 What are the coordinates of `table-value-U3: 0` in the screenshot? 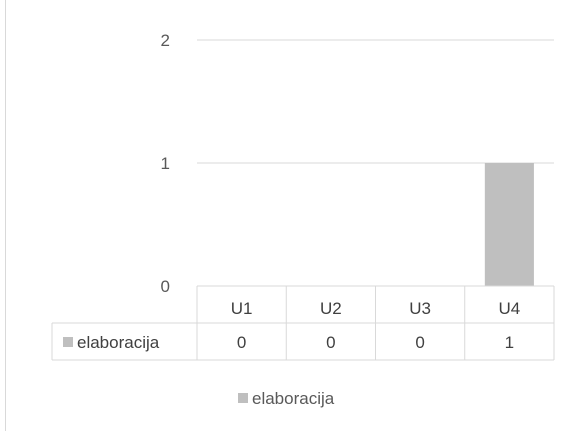 It's located at (419, 342).